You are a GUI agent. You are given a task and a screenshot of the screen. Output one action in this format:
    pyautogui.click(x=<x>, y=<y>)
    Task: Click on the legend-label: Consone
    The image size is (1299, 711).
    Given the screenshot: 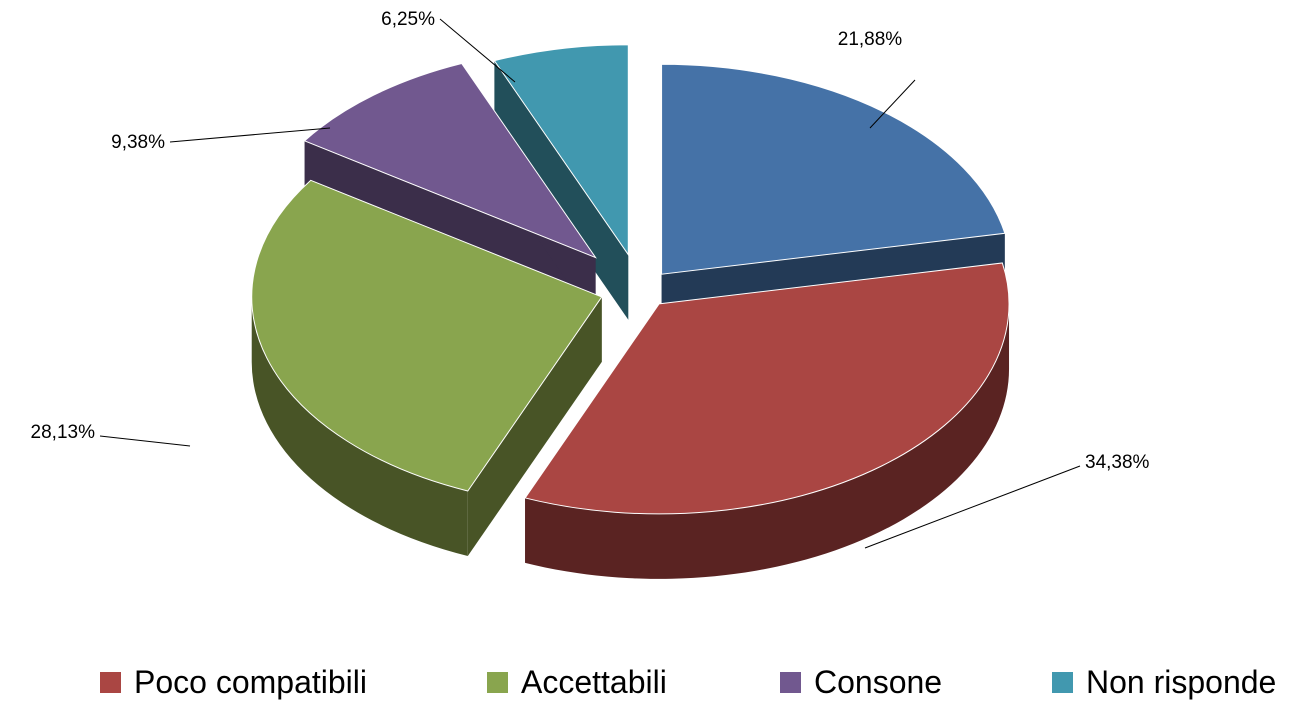 What is the action you would take?
    pyautogui.click(x=878, y=682)
    